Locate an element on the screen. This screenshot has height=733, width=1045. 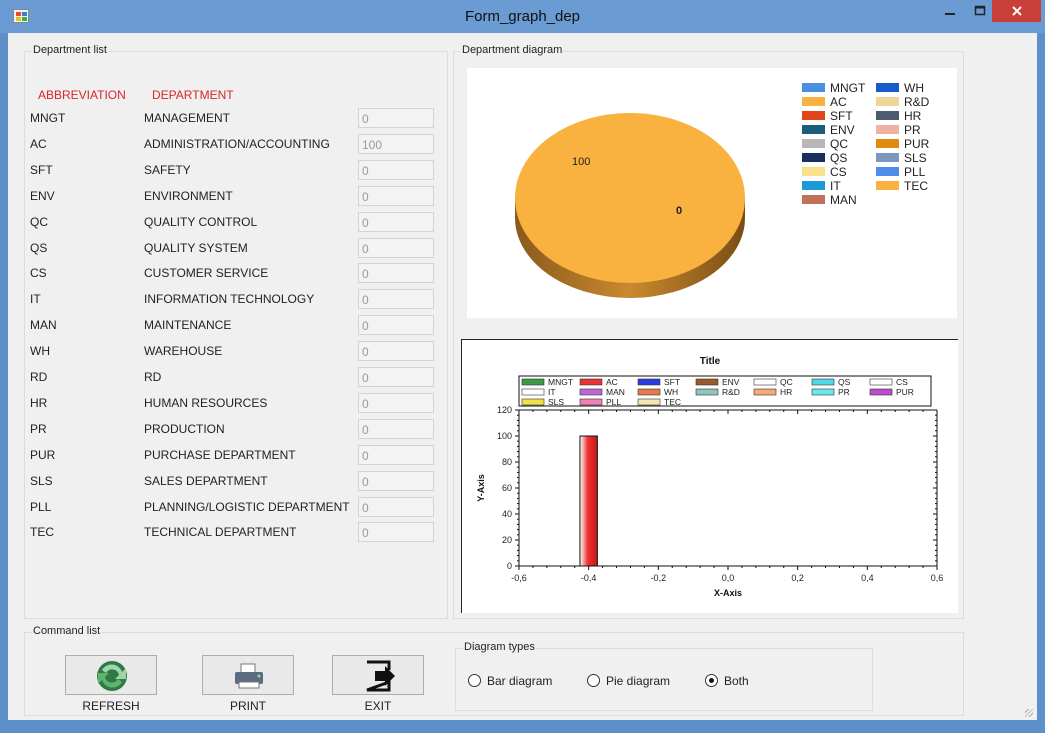
bar-legend-label: MNGT is located at coordinates (560, 382).